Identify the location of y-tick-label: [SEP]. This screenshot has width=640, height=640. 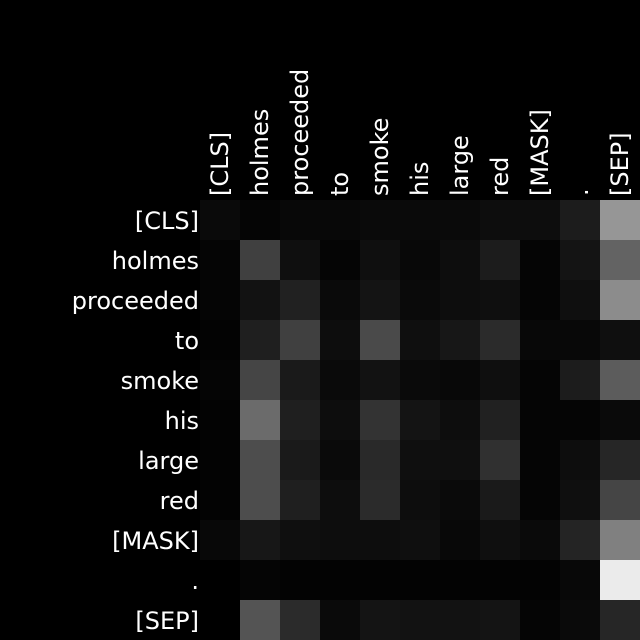
(167, 621).